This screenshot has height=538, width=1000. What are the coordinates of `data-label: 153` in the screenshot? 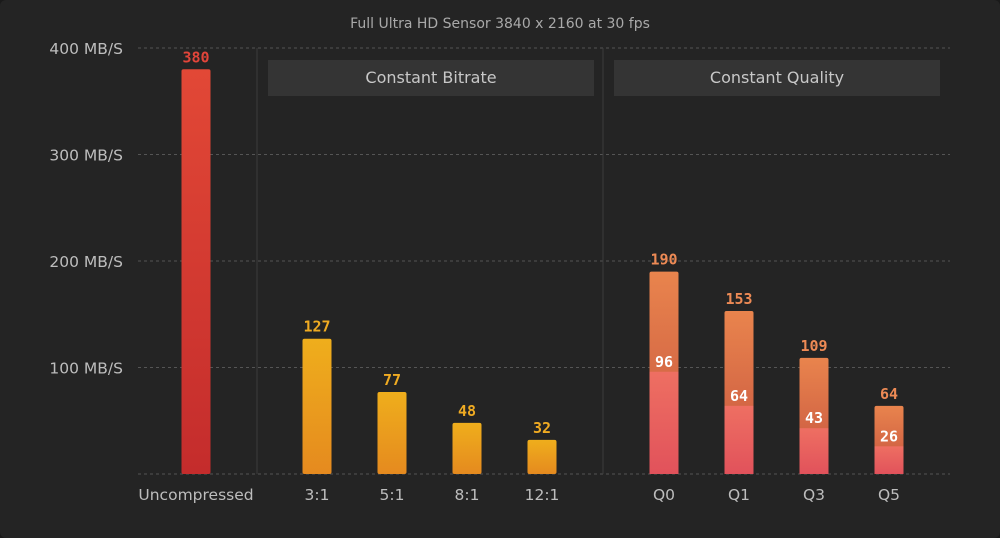 It's located at (738, 299).